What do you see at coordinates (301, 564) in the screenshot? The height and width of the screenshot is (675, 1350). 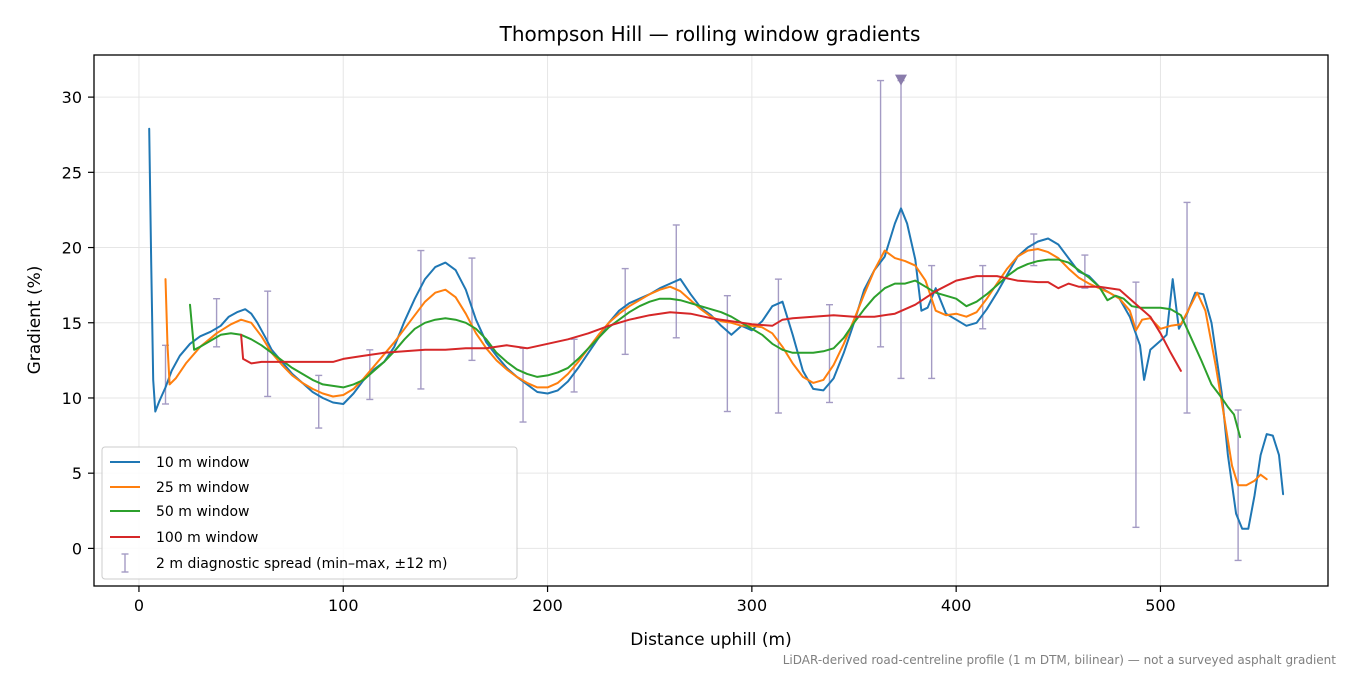 I see `legend-label-spread: 2 m diagnostic spread (min–max, ±12 m)` at bounding box center [301, 564].